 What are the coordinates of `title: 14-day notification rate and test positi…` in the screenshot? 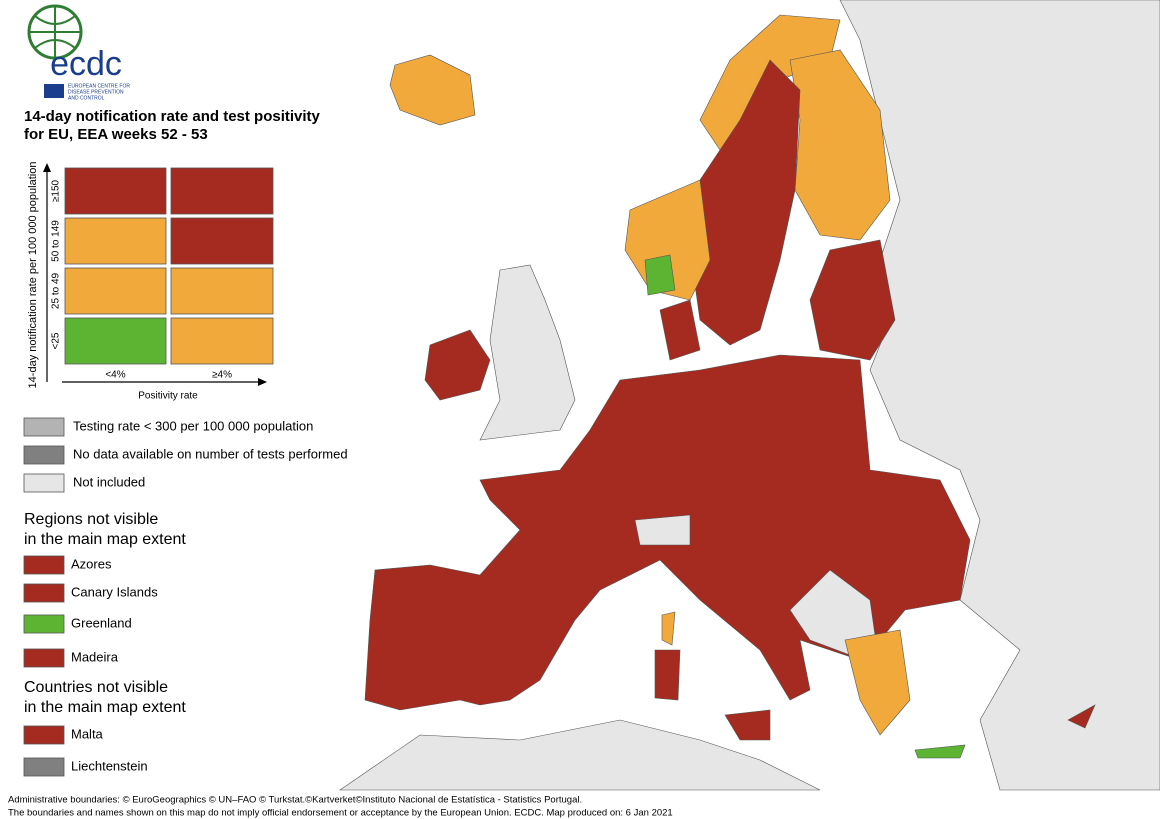 It's located at (172, 116).